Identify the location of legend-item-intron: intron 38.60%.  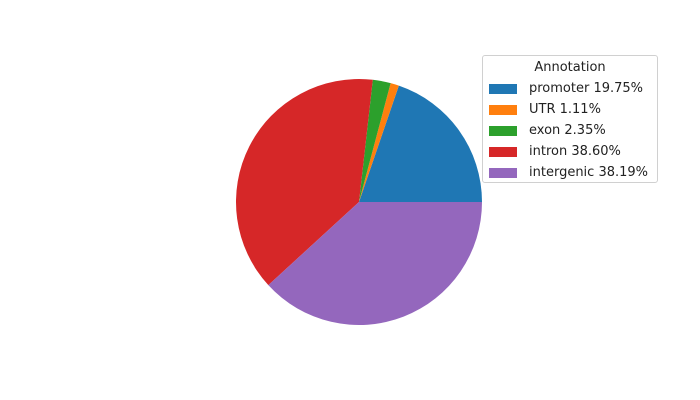
(570, 151).